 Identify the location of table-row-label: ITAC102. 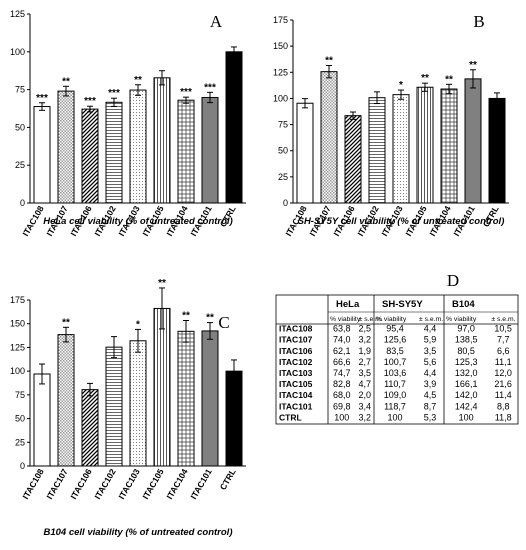
(296, 362).